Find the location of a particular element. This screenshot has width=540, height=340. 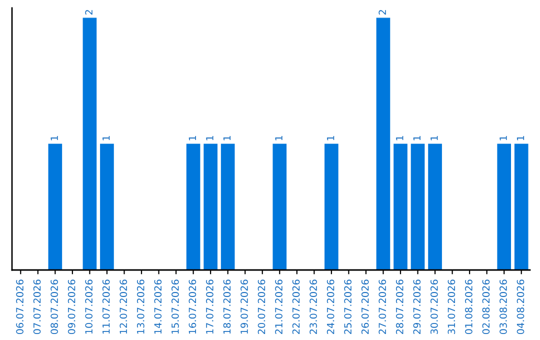

x-tick-label: 20.07.2026 is located at coordinates (262, 307).